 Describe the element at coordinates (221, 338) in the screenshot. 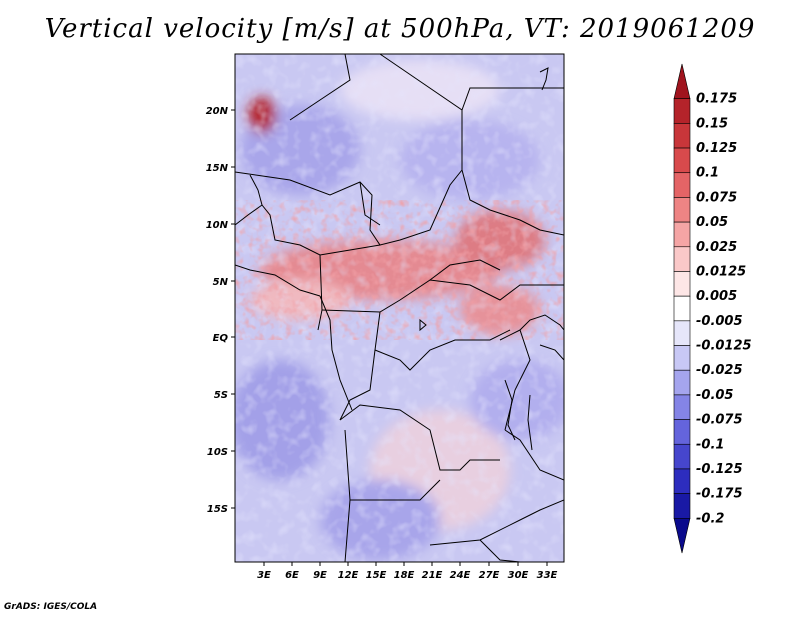

I see `lat-tick-eq: EQ` at that location.